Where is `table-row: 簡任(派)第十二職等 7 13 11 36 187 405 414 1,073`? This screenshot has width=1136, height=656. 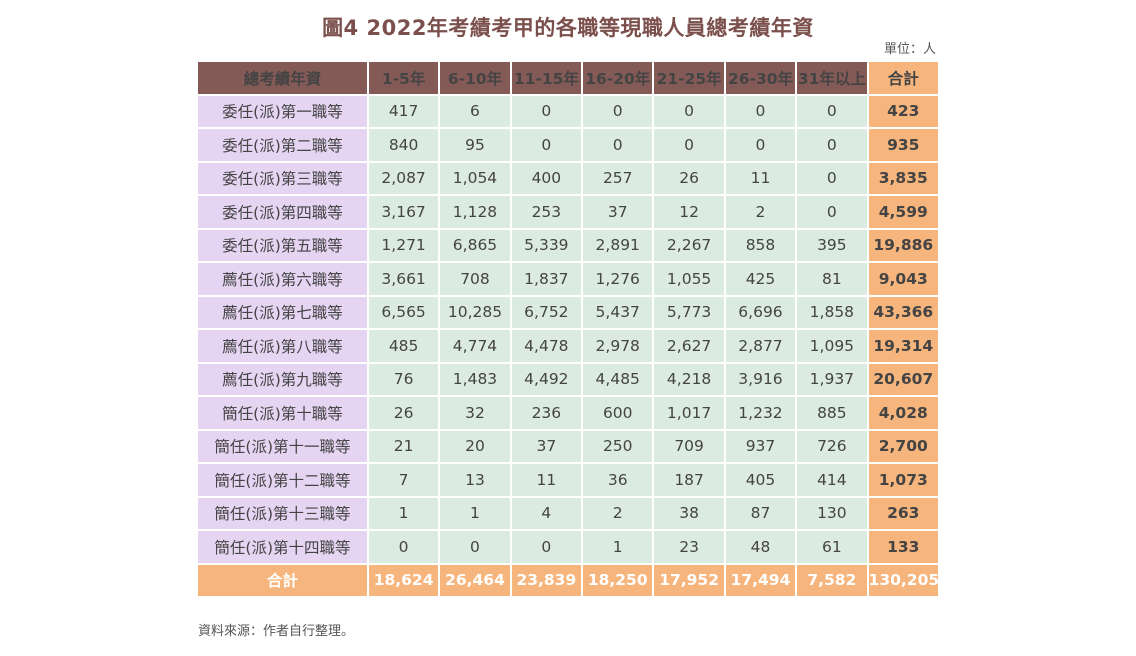 table-row: 簡任(派)第十二職等 7 13 11 36 187 405 414 1,073 is located at coordinates (568, 480).